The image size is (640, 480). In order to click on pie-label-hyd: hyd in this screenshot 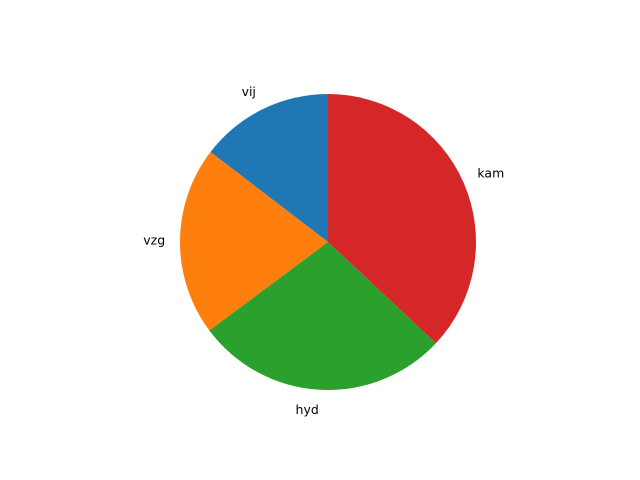, I will do `click(307, 409)`.